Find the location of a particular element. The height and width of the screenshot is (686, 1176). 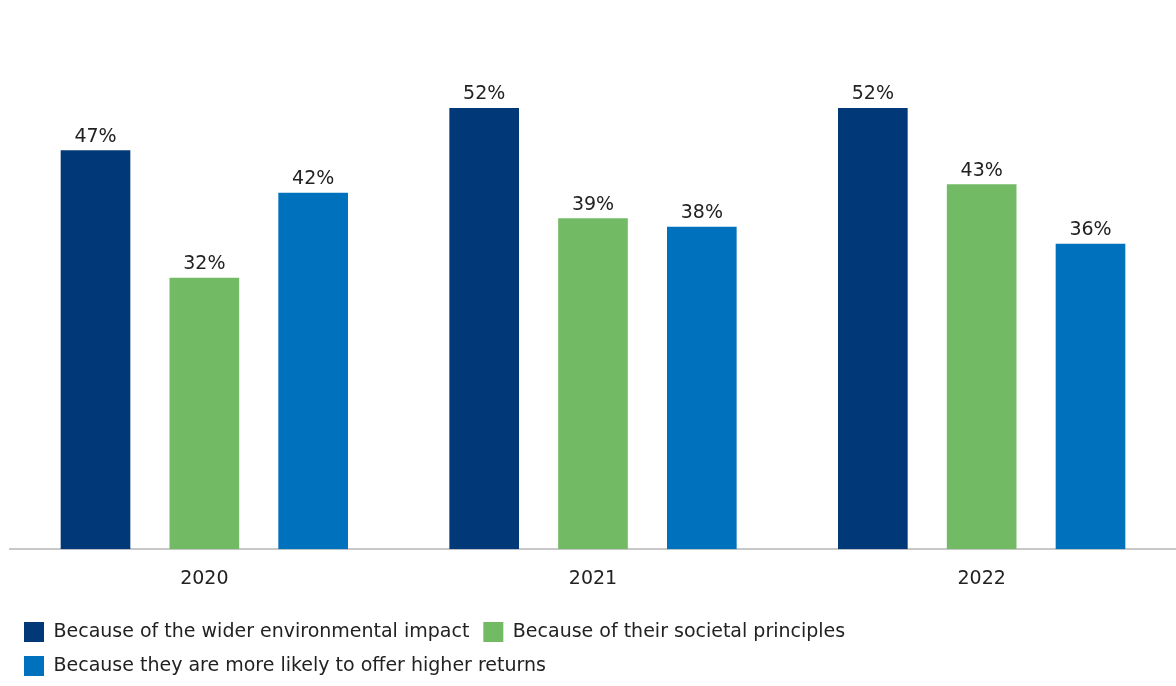

data-label: 32% is located at coordinates (204, 262).